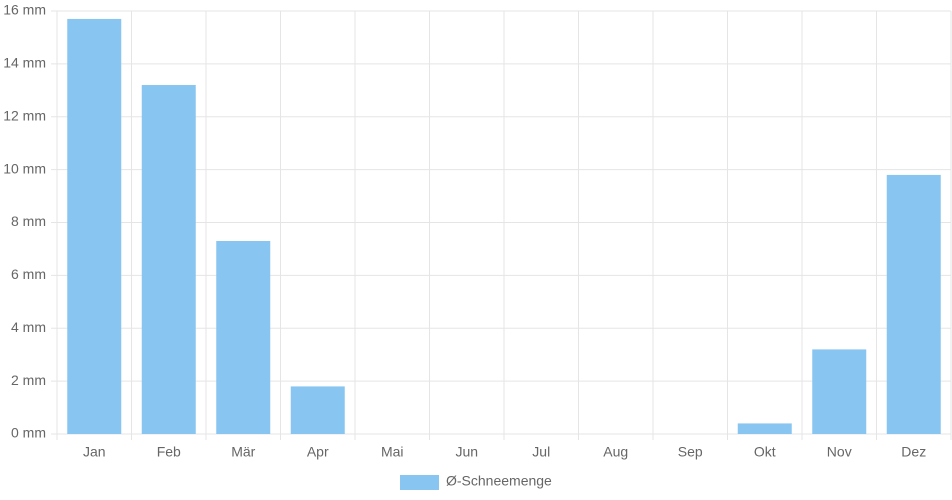 This screenshot has height=500, width=952. Describe the element at coordinates (28, 380) in the screenshot. I see `y-tick-label: 2 mm` at that location.